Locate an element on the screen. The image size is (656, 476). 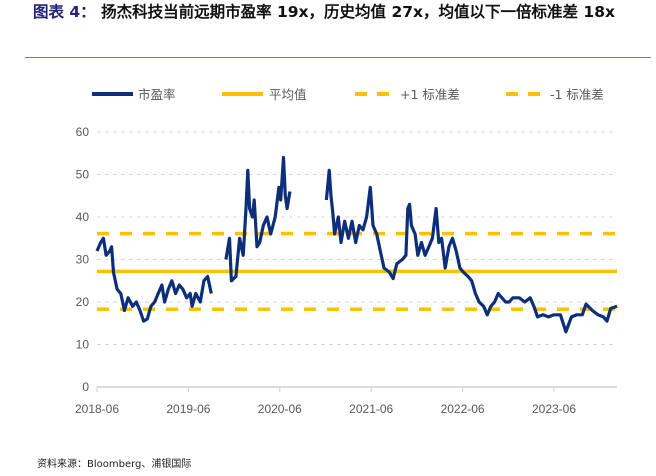
y-tick-label: 10 is located at coordinates (83, 345).